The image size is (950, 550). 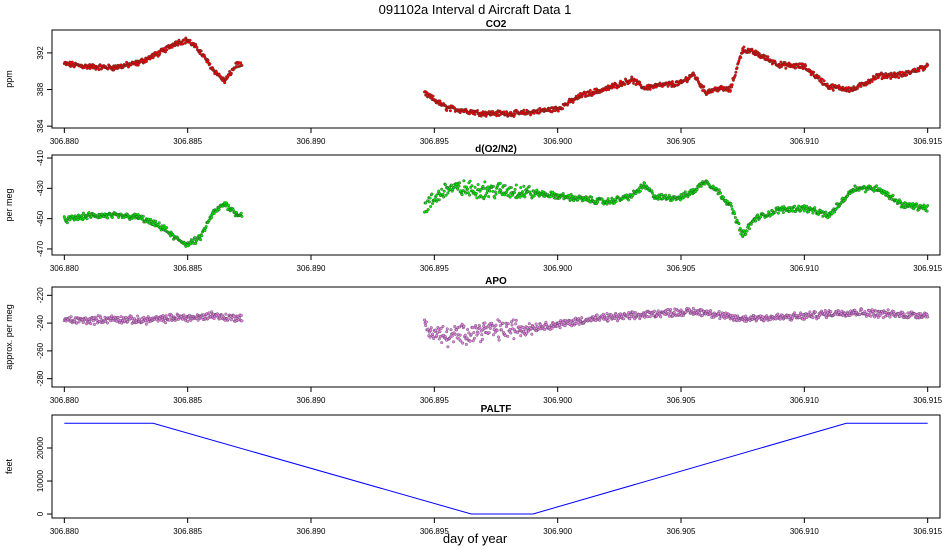 I want to click on co2-xtick-label: 306.885, so click(x=187, y=141).